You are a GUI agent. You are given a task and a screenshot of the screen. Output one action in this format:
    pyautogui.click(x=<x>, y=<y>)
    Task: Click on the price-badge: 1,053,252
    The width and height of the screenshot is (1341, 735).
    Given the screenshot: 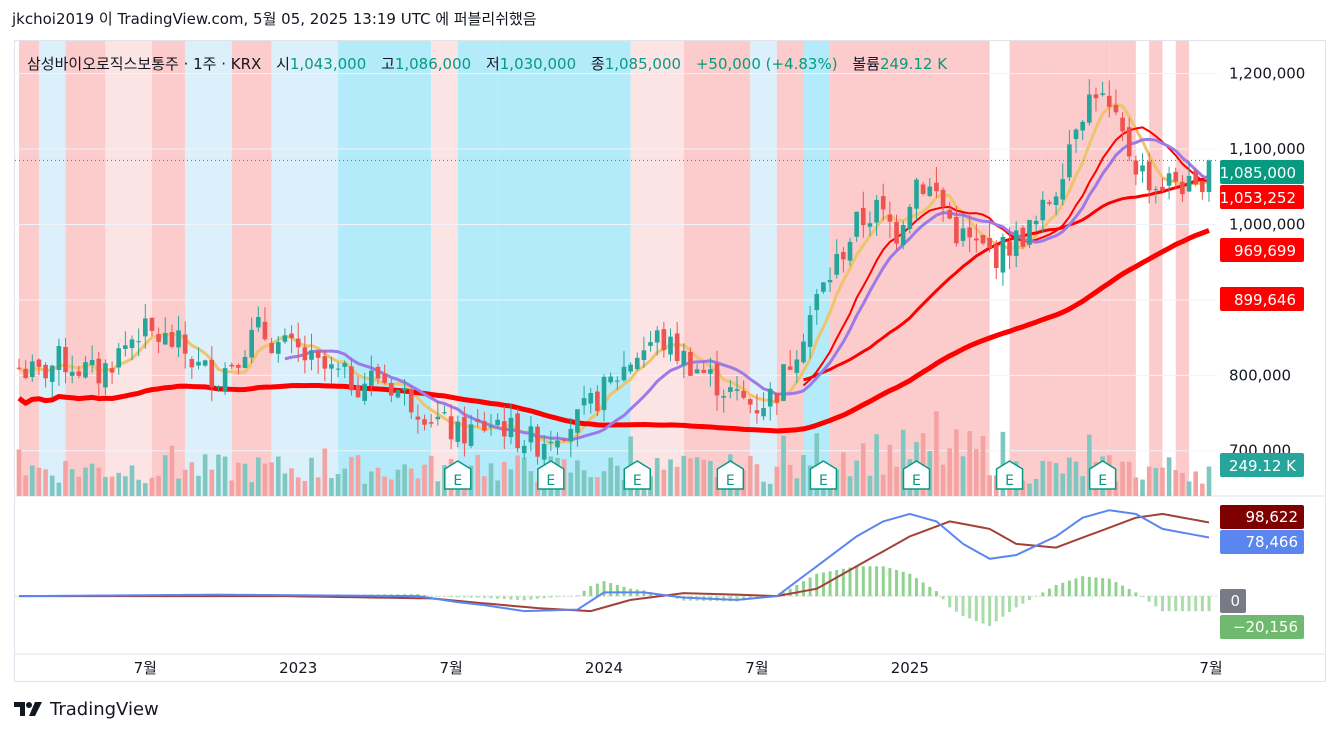 What is the action you would take?
    pyautogui.click(x=1262, y=197)
    